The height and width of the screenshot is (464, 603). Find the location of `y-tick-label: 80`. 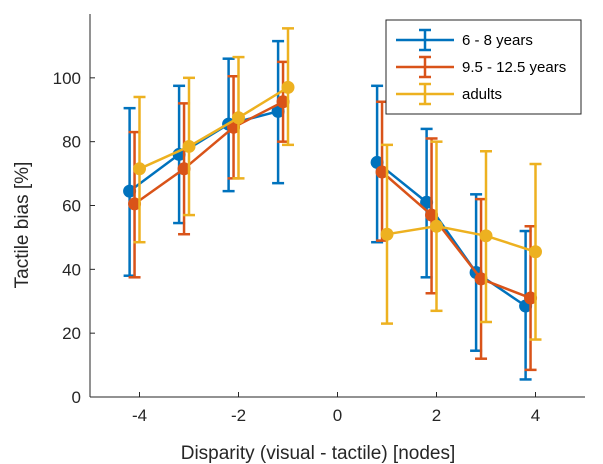

y-tick-label: 80 is located at coordinates (71, 142).